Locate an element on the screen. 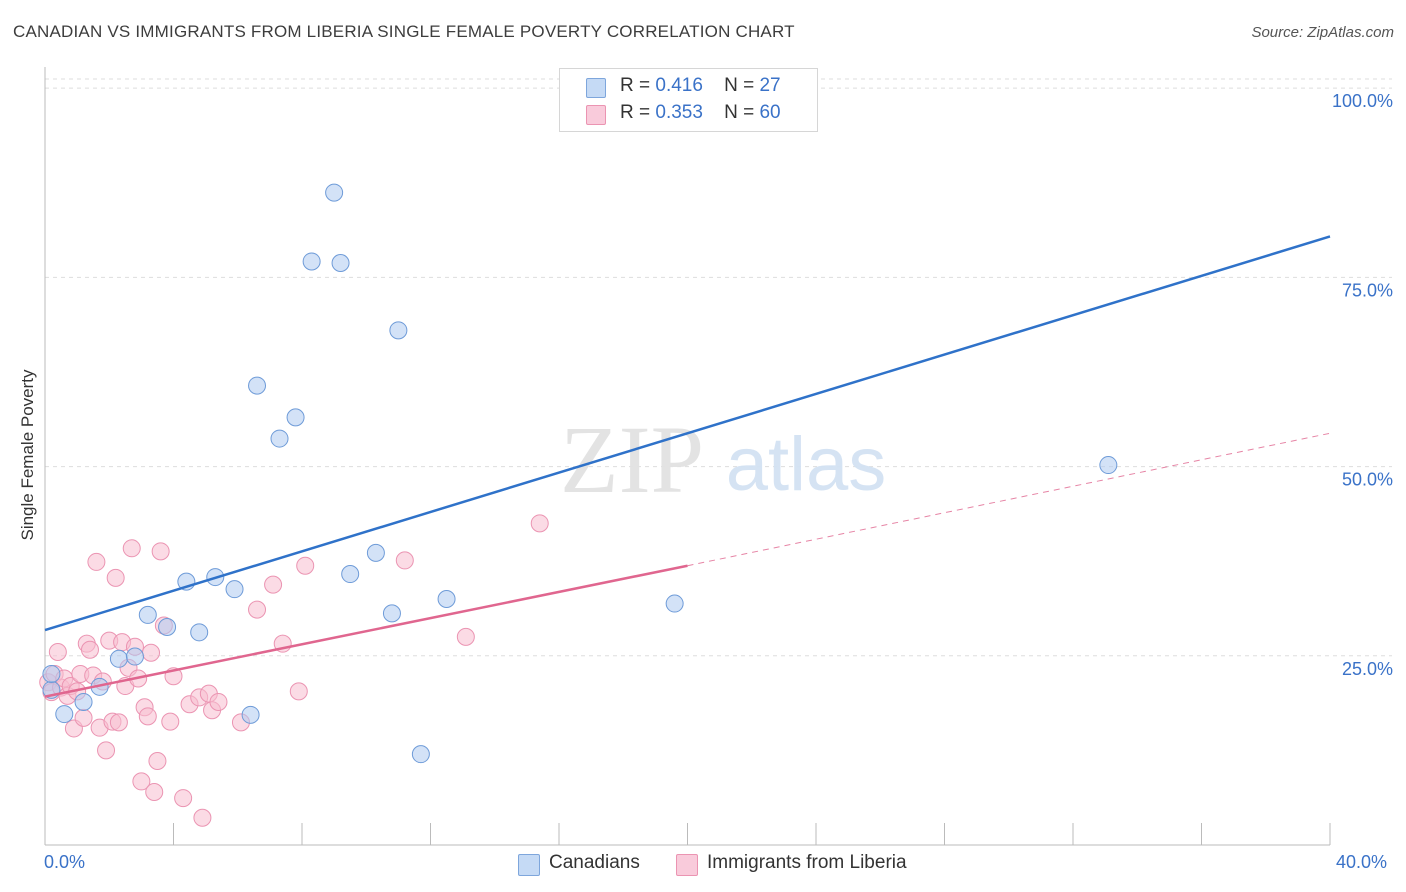 The width and height of the screenshot is (1406, 892). correlation-legend: R = 0.416 N = 27 R = 0.353 N = 60 is located at coordinates (688, 100).